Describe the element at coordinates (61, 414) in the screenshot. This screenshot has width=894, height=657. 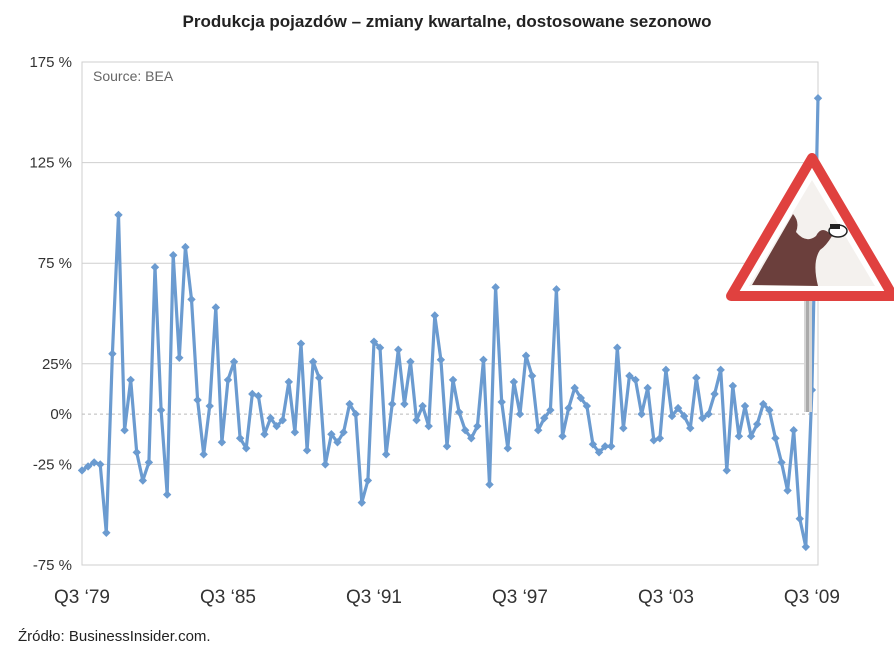
I see `y-tick-label: 0%` at that location.